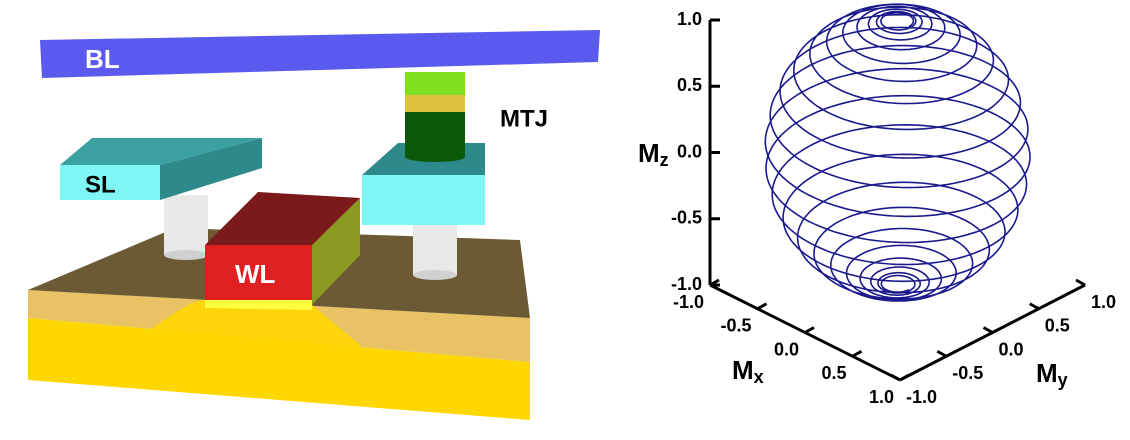  What do you see at coordinates (686, 284) in the screenshot?
I see `z-tick-label: -1.0` at bounding box center [686, 284].